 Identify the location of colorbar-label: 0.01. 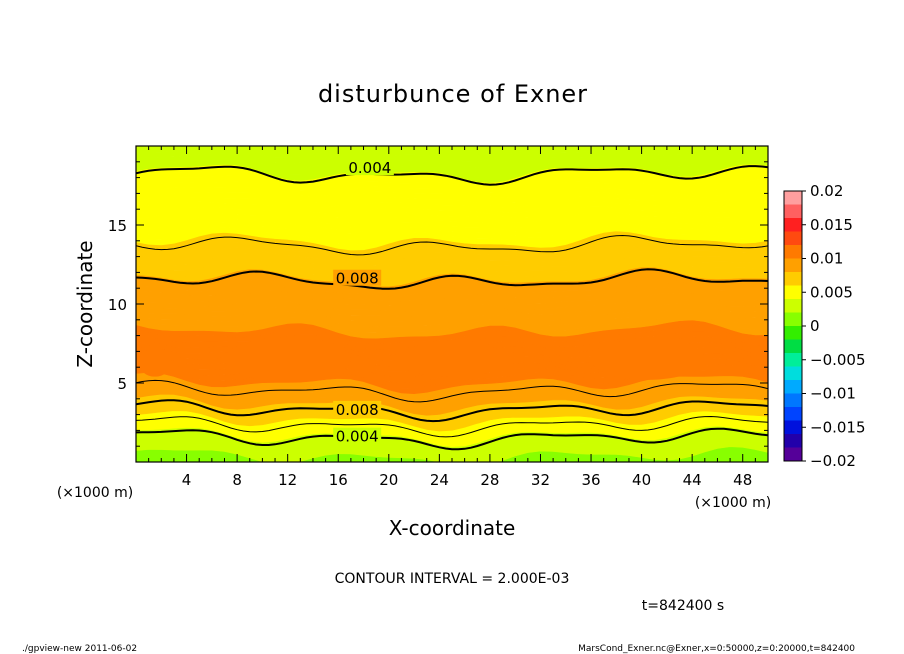
(826, 259).